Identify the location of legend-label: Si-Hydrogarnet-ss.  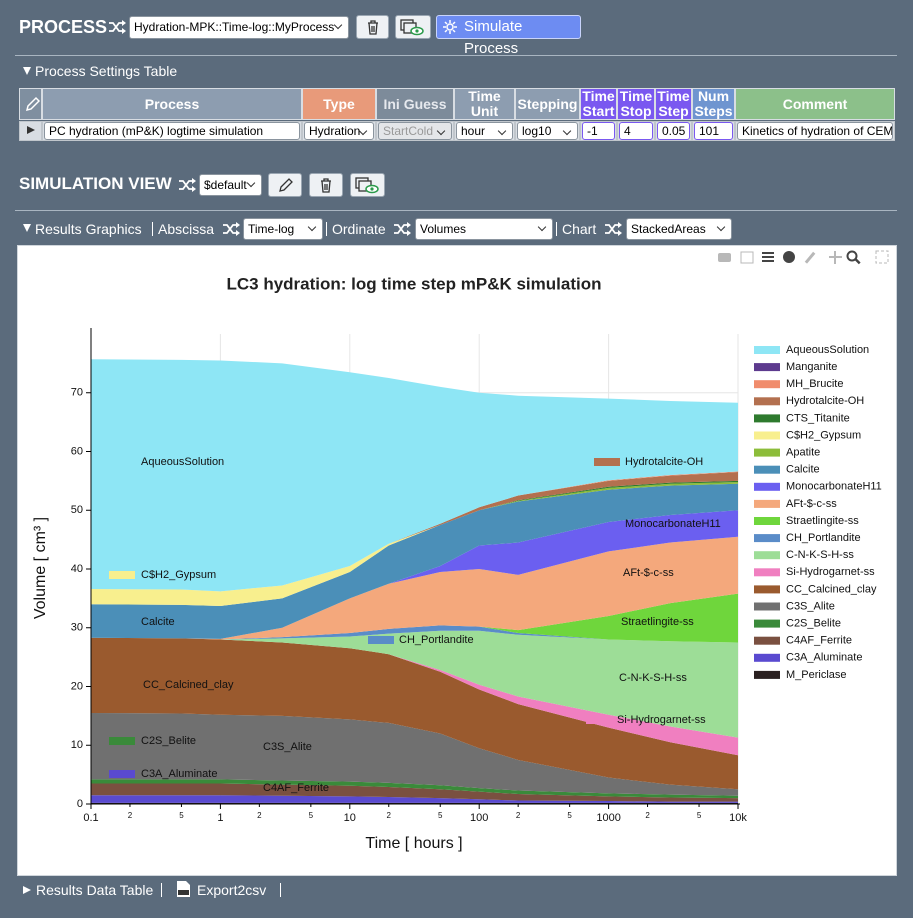
(830, 572).